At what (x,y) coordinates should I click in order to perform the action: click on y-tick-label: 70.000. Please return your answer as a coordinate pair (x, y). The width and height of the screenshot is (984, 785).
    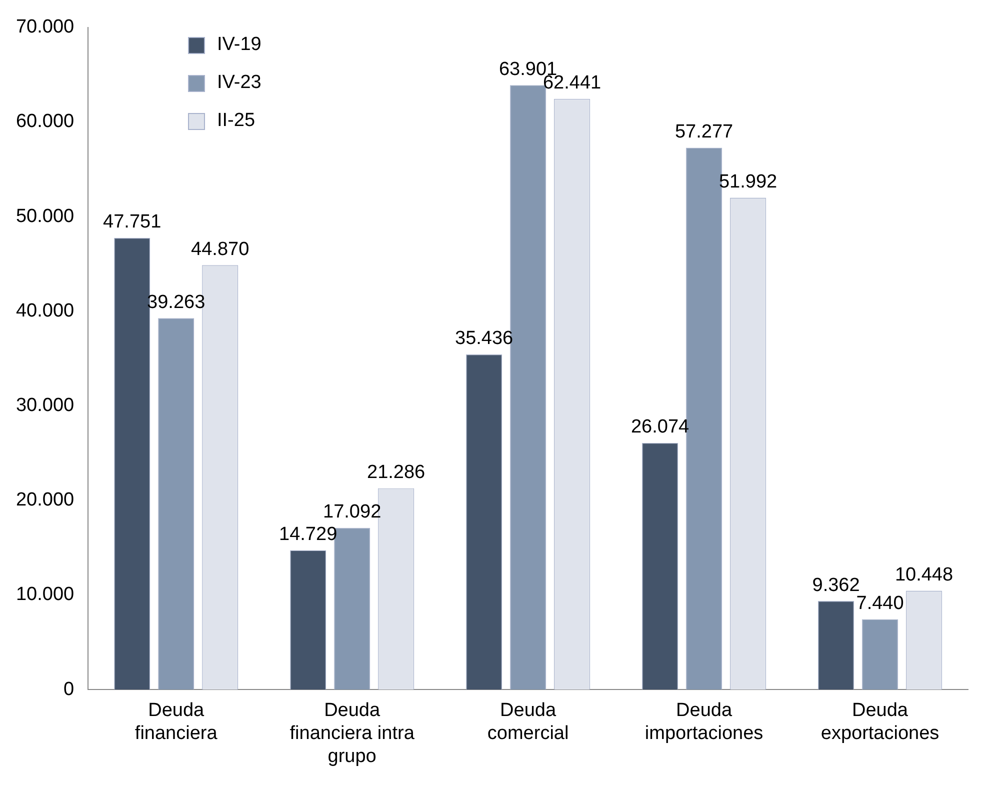
    Looking at the image, I should click on (45, 27).